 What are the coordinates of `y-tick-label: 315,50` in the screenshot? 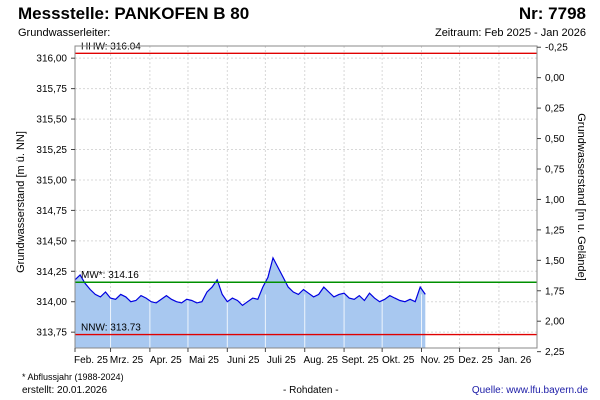 It's located at (51, 120).